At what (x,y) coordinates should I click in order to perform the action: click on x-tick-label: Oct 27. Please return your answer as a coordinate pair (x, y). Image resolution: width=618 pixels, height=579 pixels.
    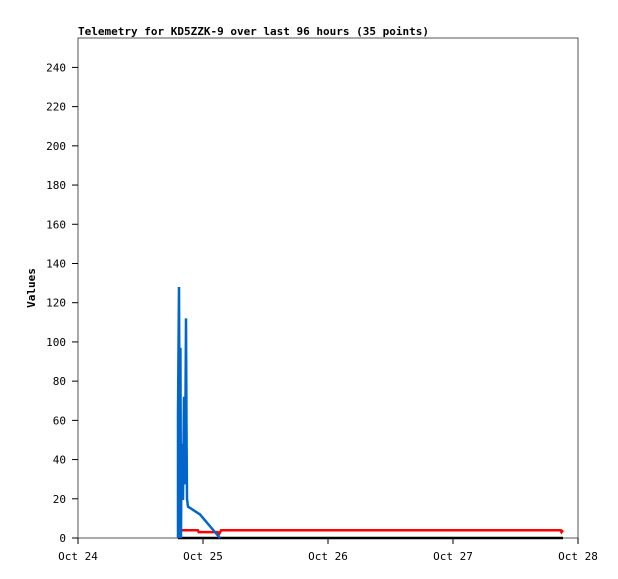
    Looking at the image, I should click on (453, 556).